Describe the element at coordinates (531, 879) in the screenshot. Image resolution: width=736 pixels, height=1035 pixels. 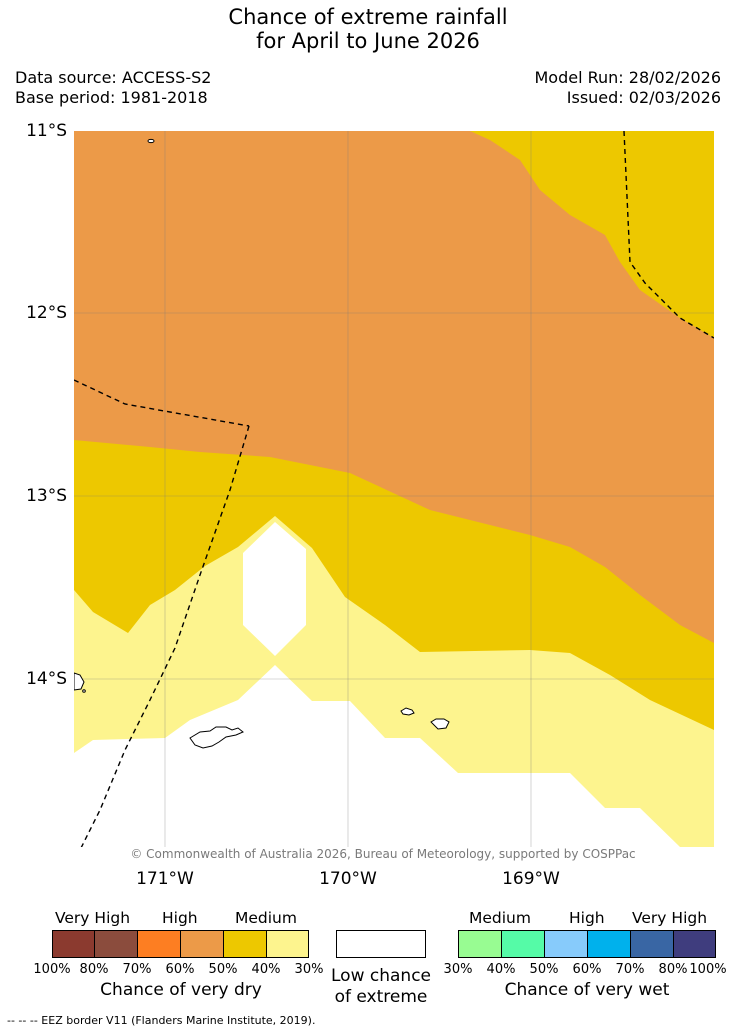
I see `lon-label-169w: 169°W` at that location.